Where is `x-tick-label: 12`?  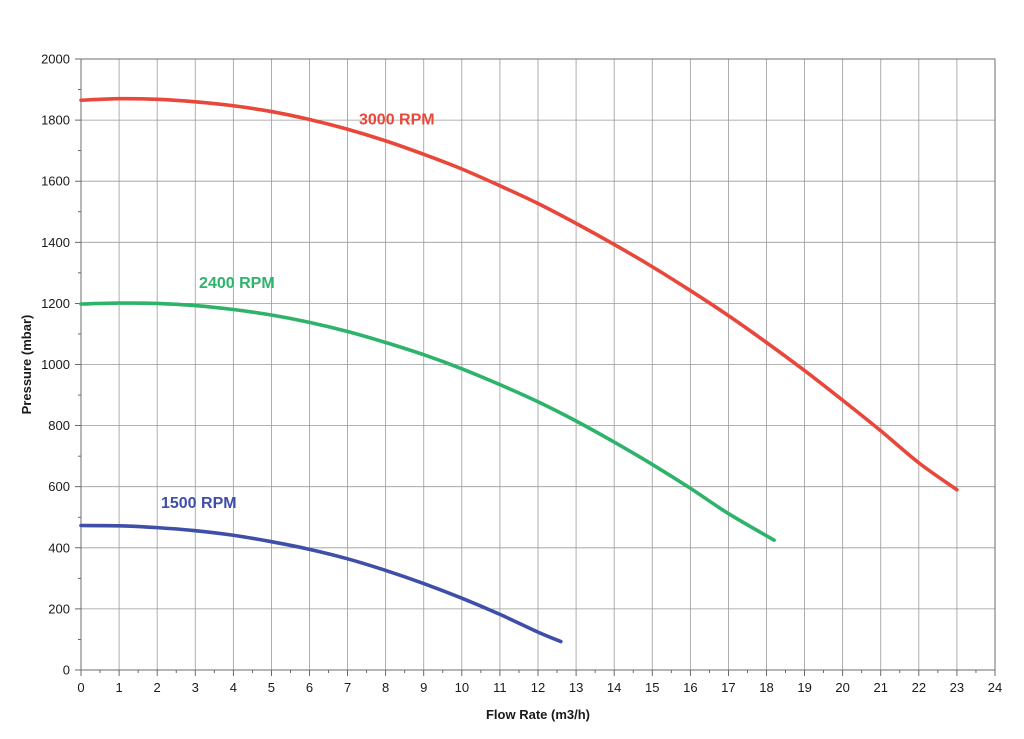 x-tick-label: 12 is located at coordinates (538, 687).